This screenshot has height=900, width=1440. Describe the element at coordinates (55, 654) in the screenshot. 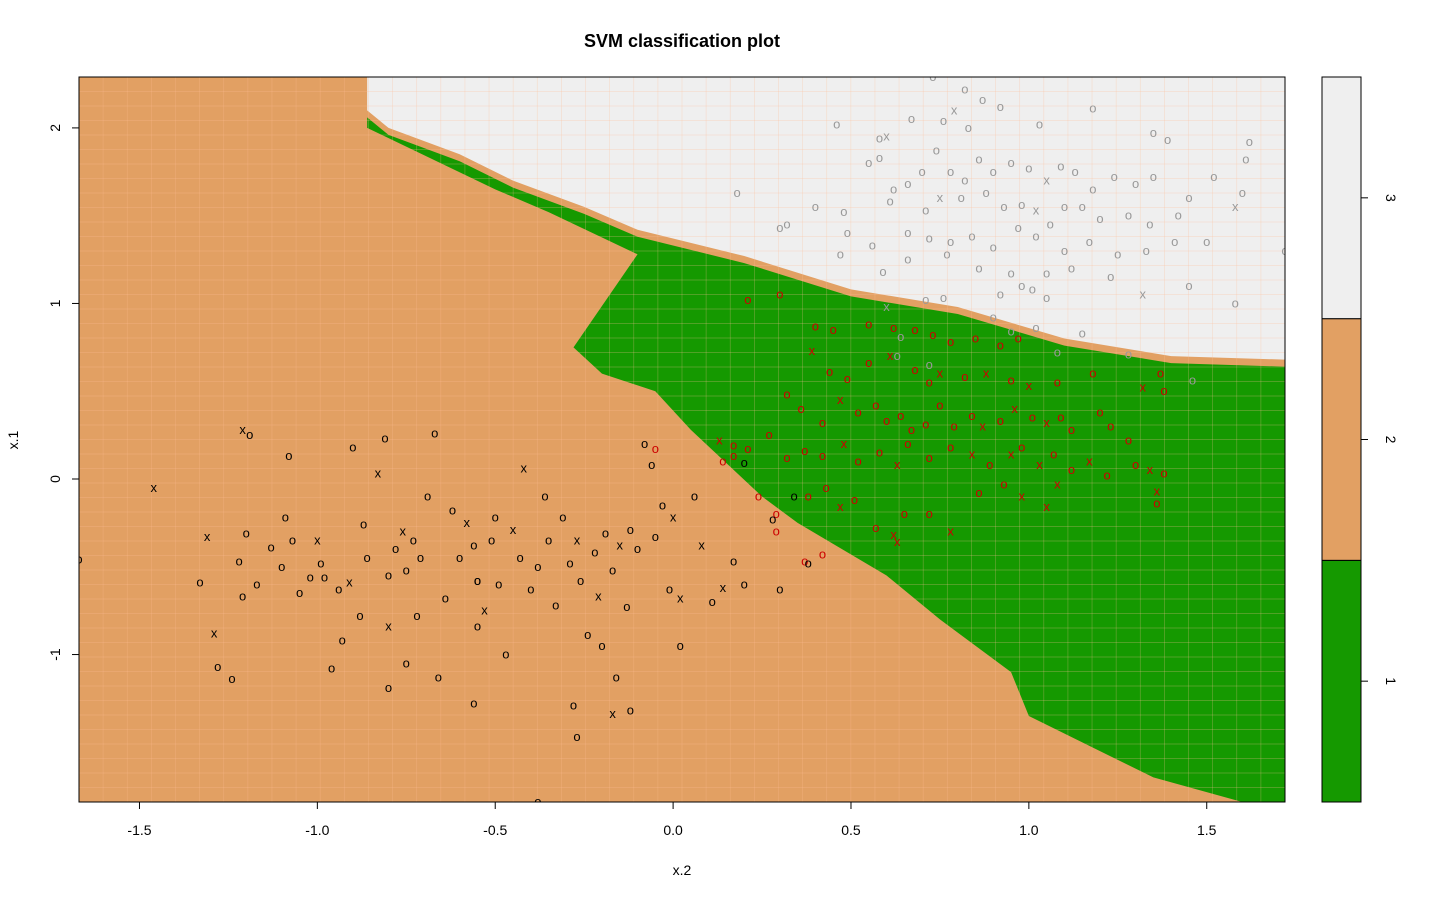

I see `y-tick-label: -1` at that location.